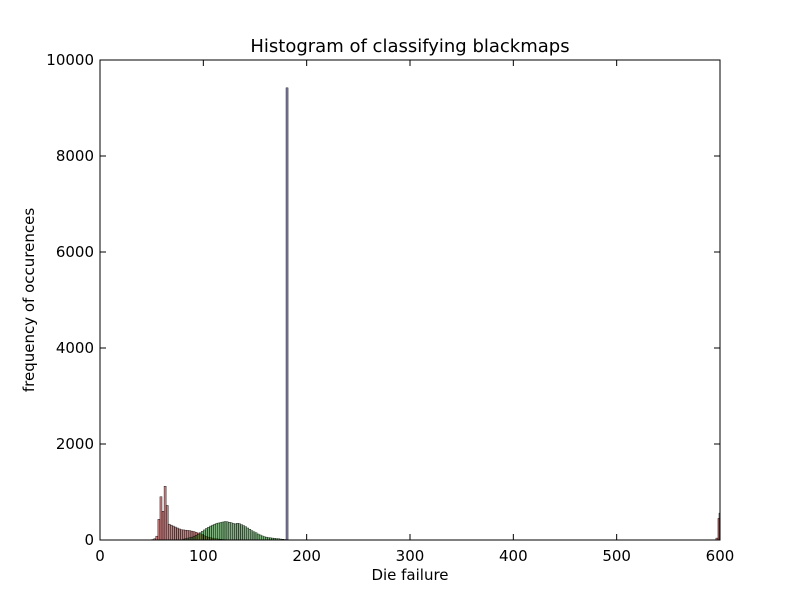 The width and height of the screenshot is (800, 600). What do you see at coordinates (616, 556) in the screenshot?
I see `x-tick-label: 500` at bounding box center [616, 556].